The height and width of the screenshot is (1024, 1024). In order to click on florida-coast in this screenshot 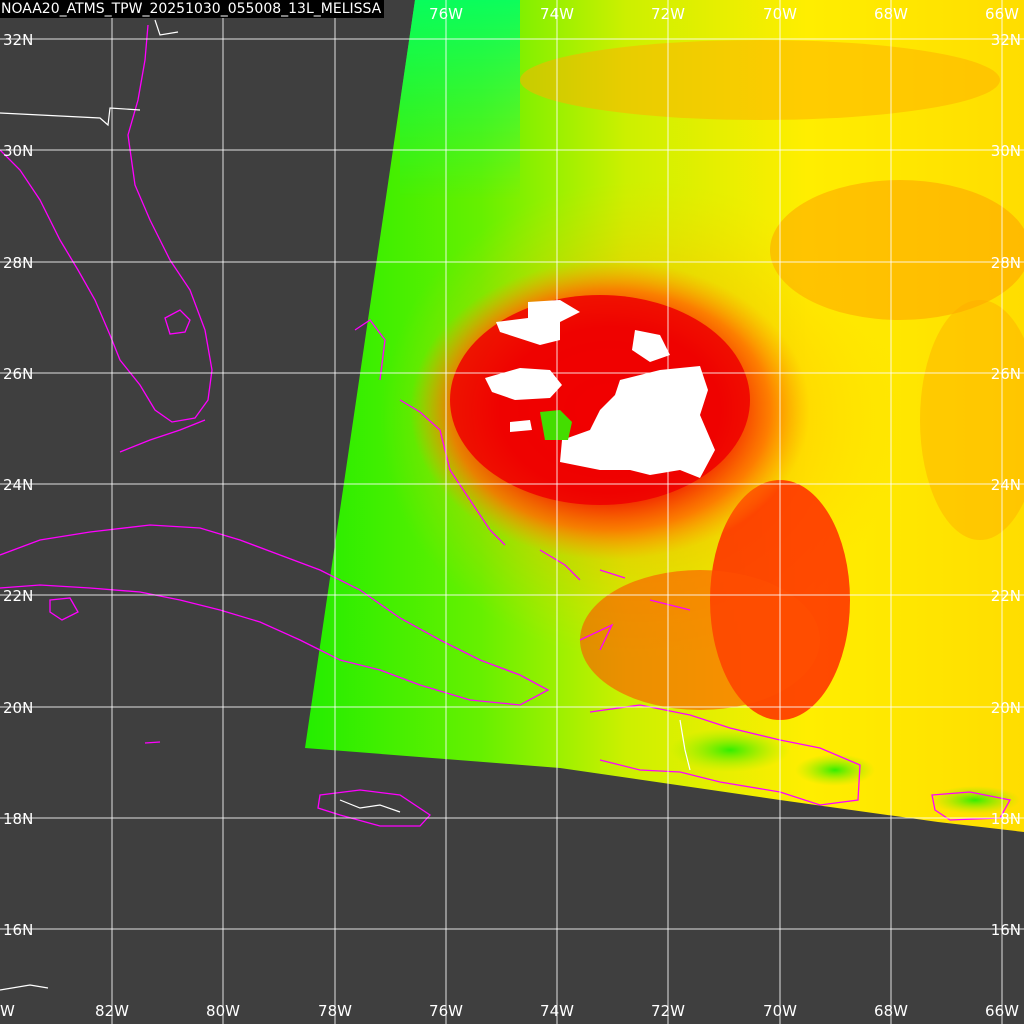, I will do `click(106, 223)`.